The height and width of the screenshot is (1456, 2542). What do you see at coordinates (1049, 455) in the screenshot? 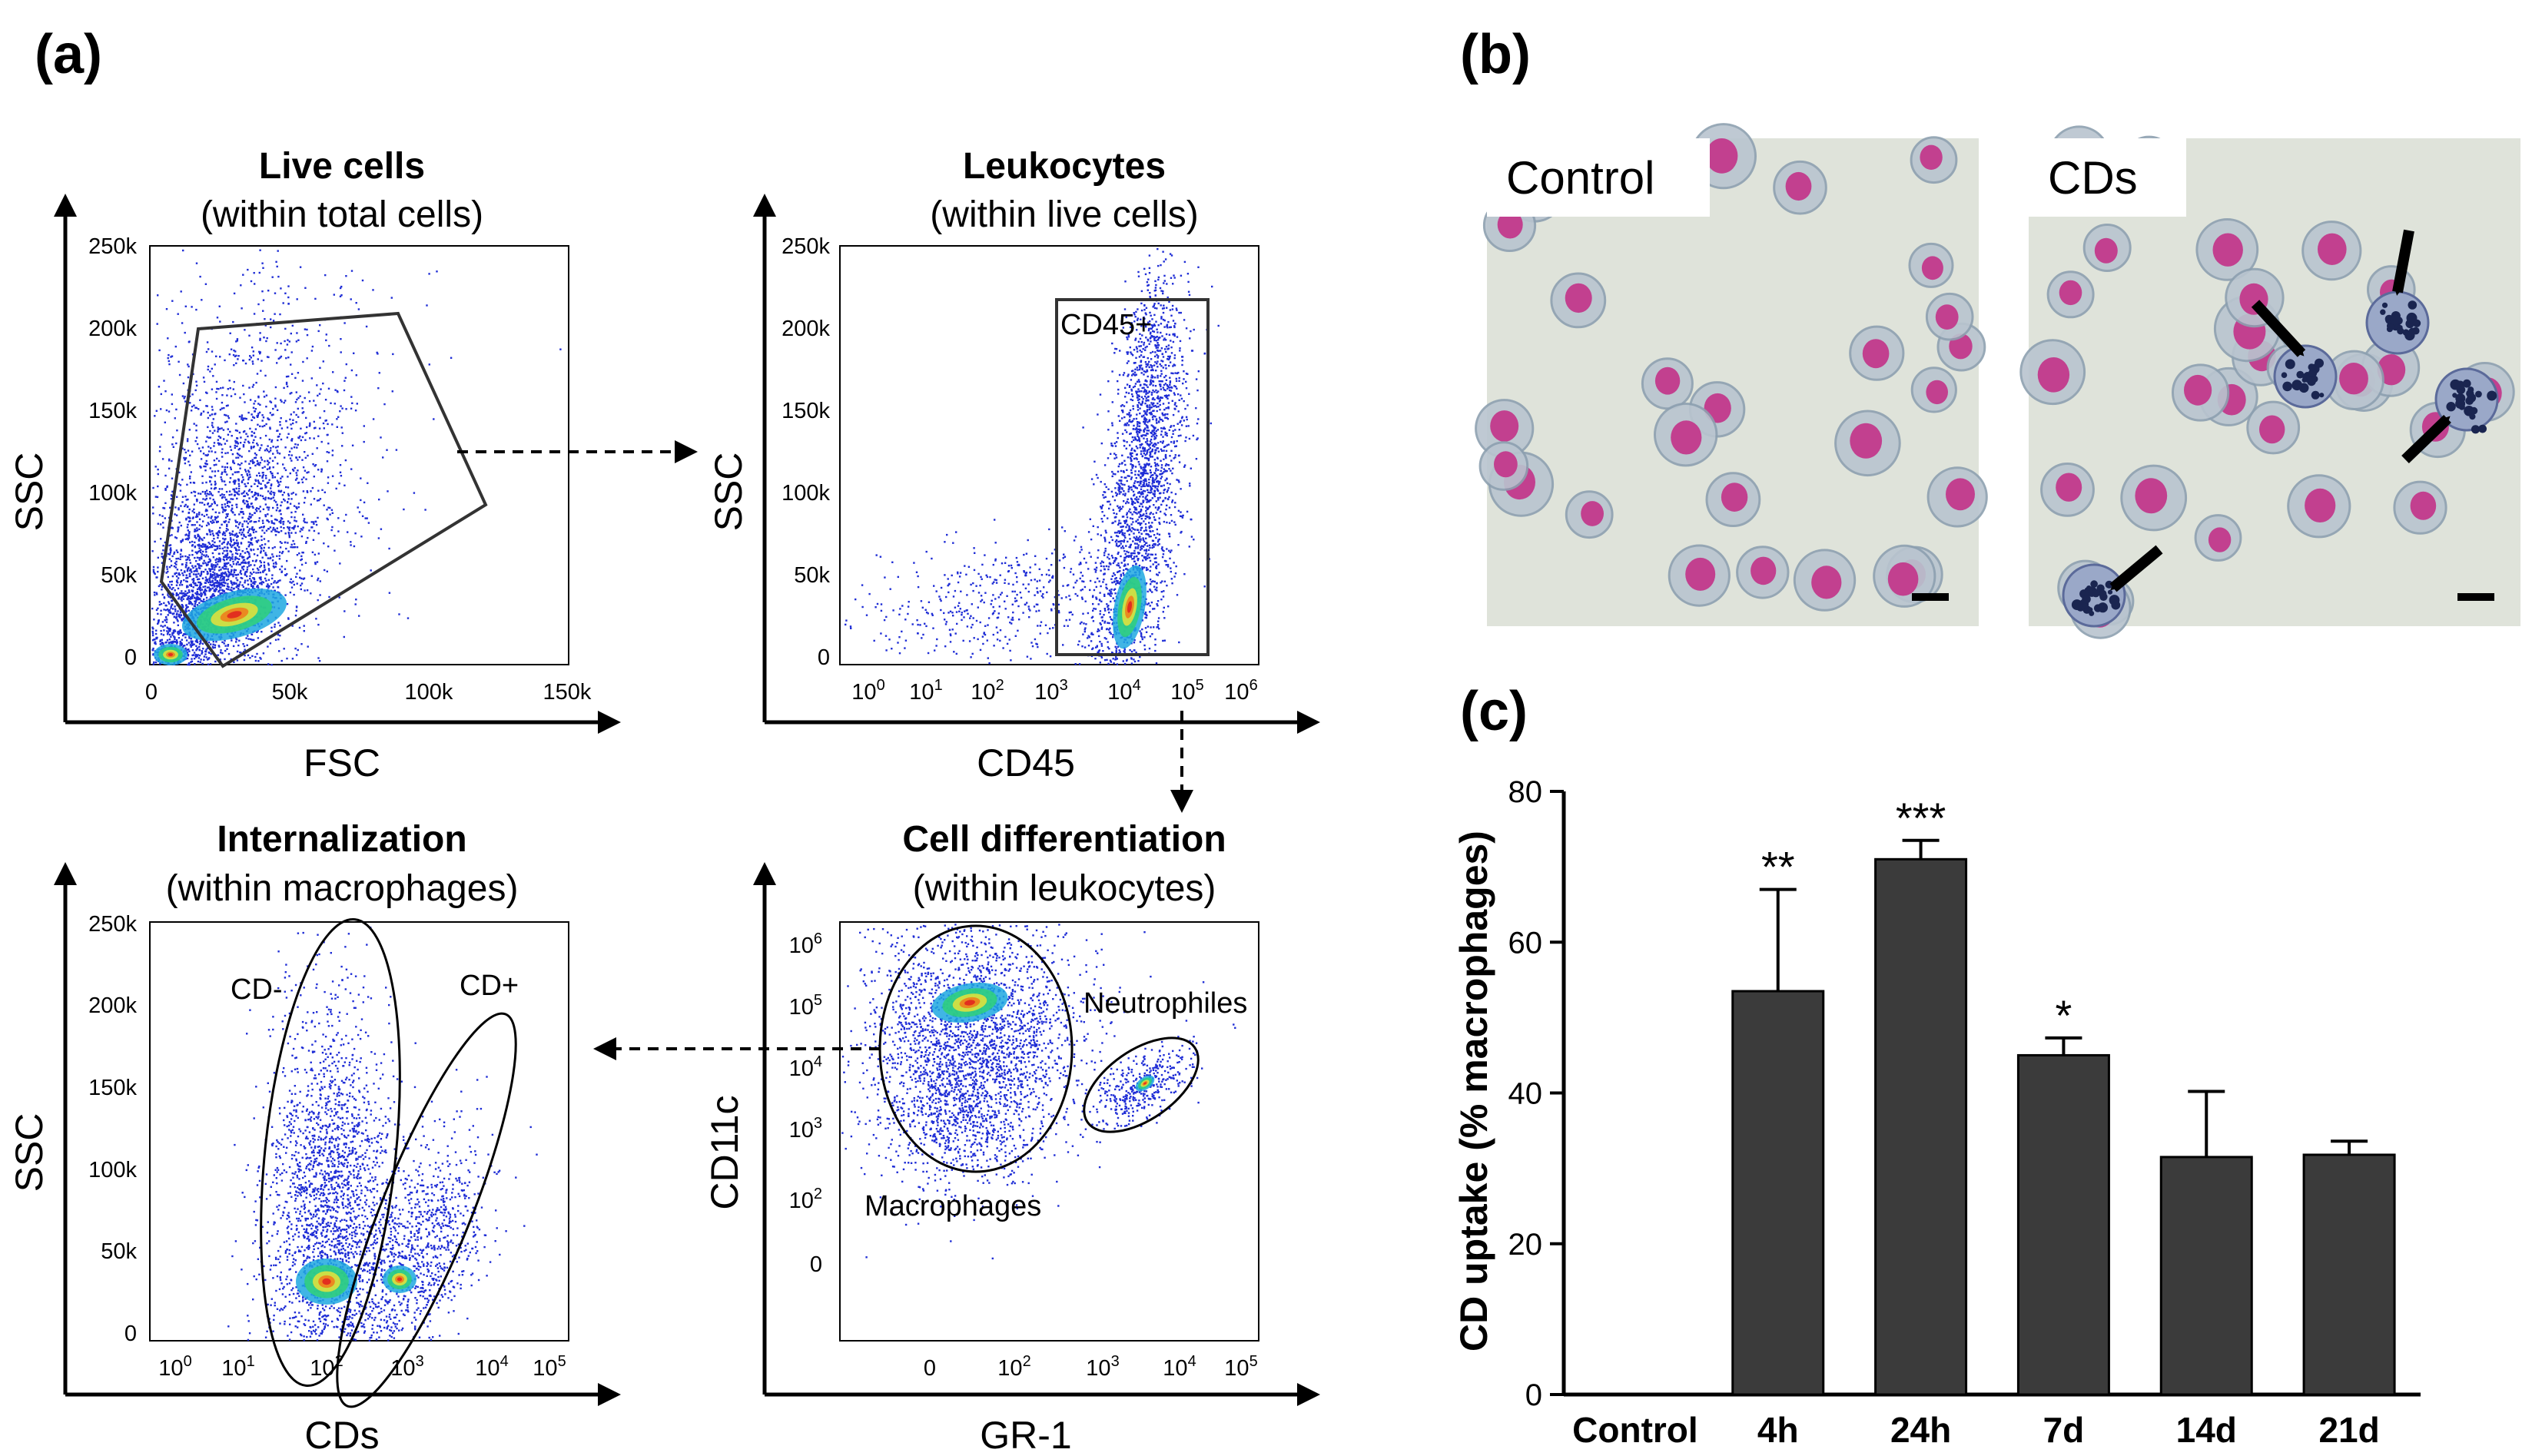
I see `plot2-frame` at bounding box center [1049, 455].